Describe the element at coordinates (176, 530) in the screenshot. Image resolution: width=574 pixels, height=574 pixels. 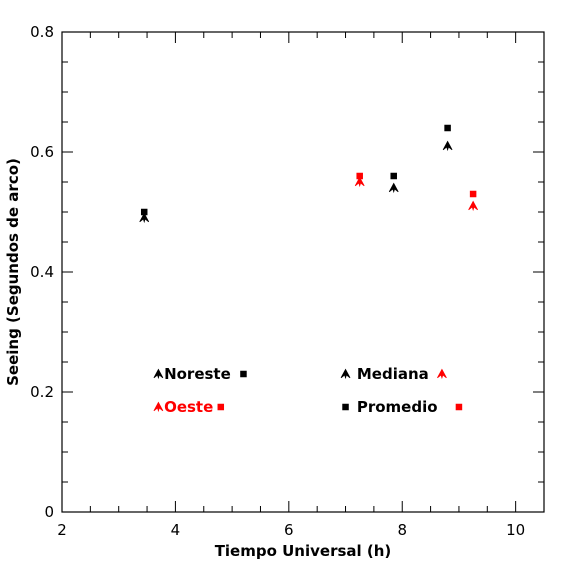
I see `x-tick-label: 4` at that location.